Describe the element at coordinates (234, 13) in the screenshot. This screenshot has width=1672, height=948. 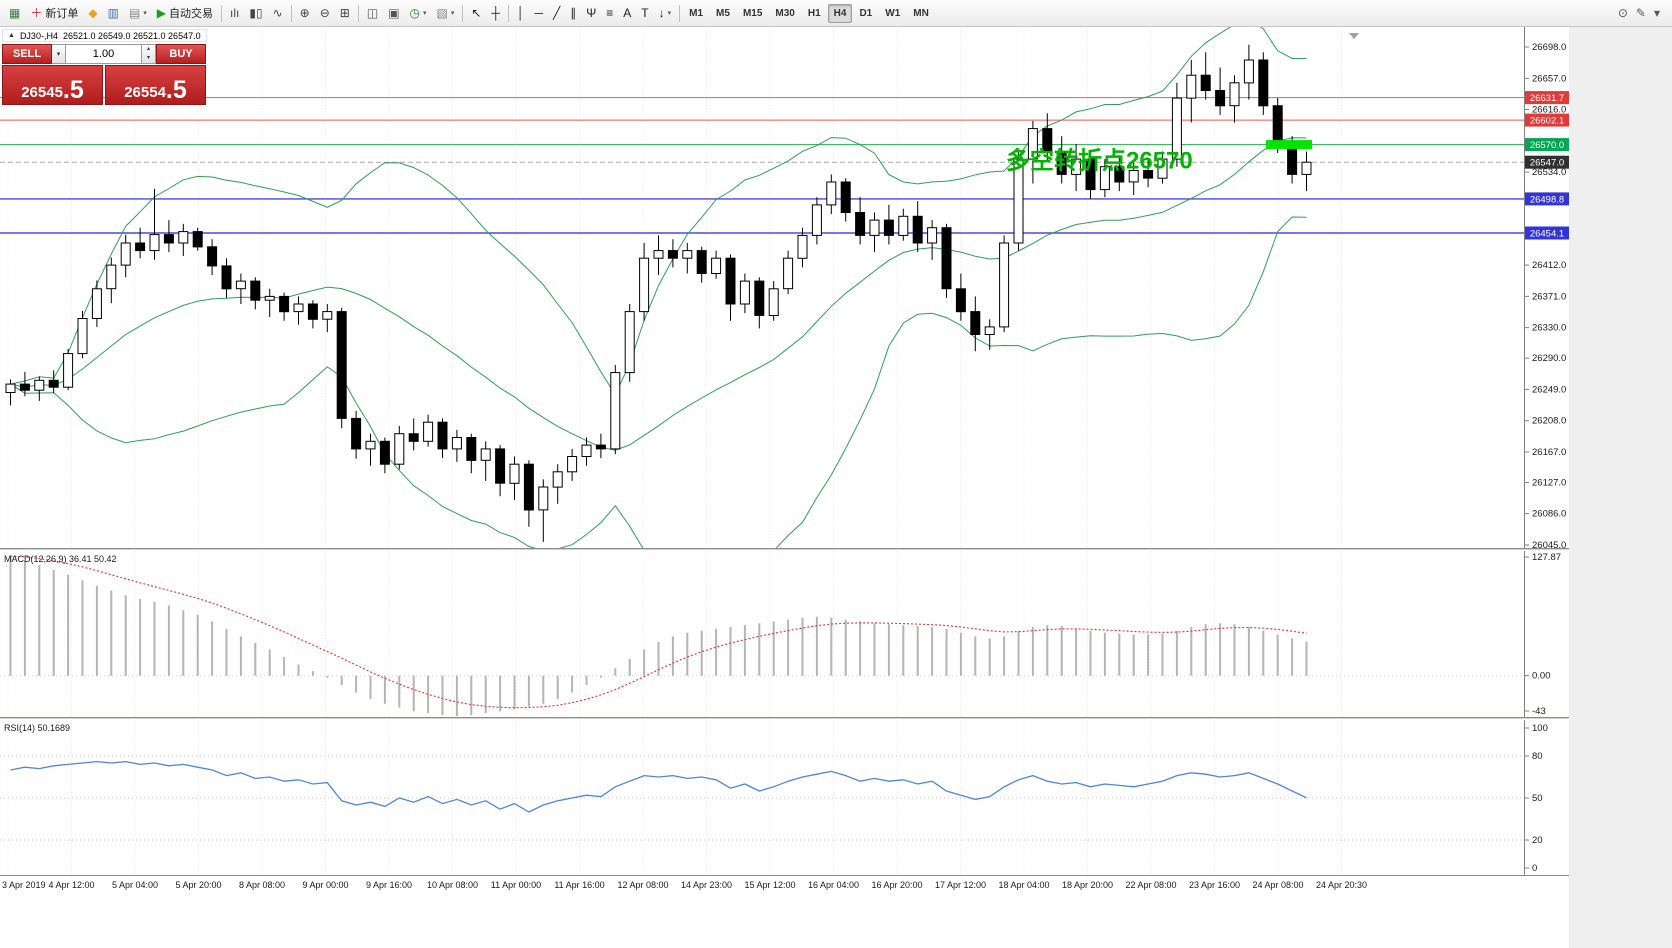
I see `bar-chart-icon: ılı` at that location.